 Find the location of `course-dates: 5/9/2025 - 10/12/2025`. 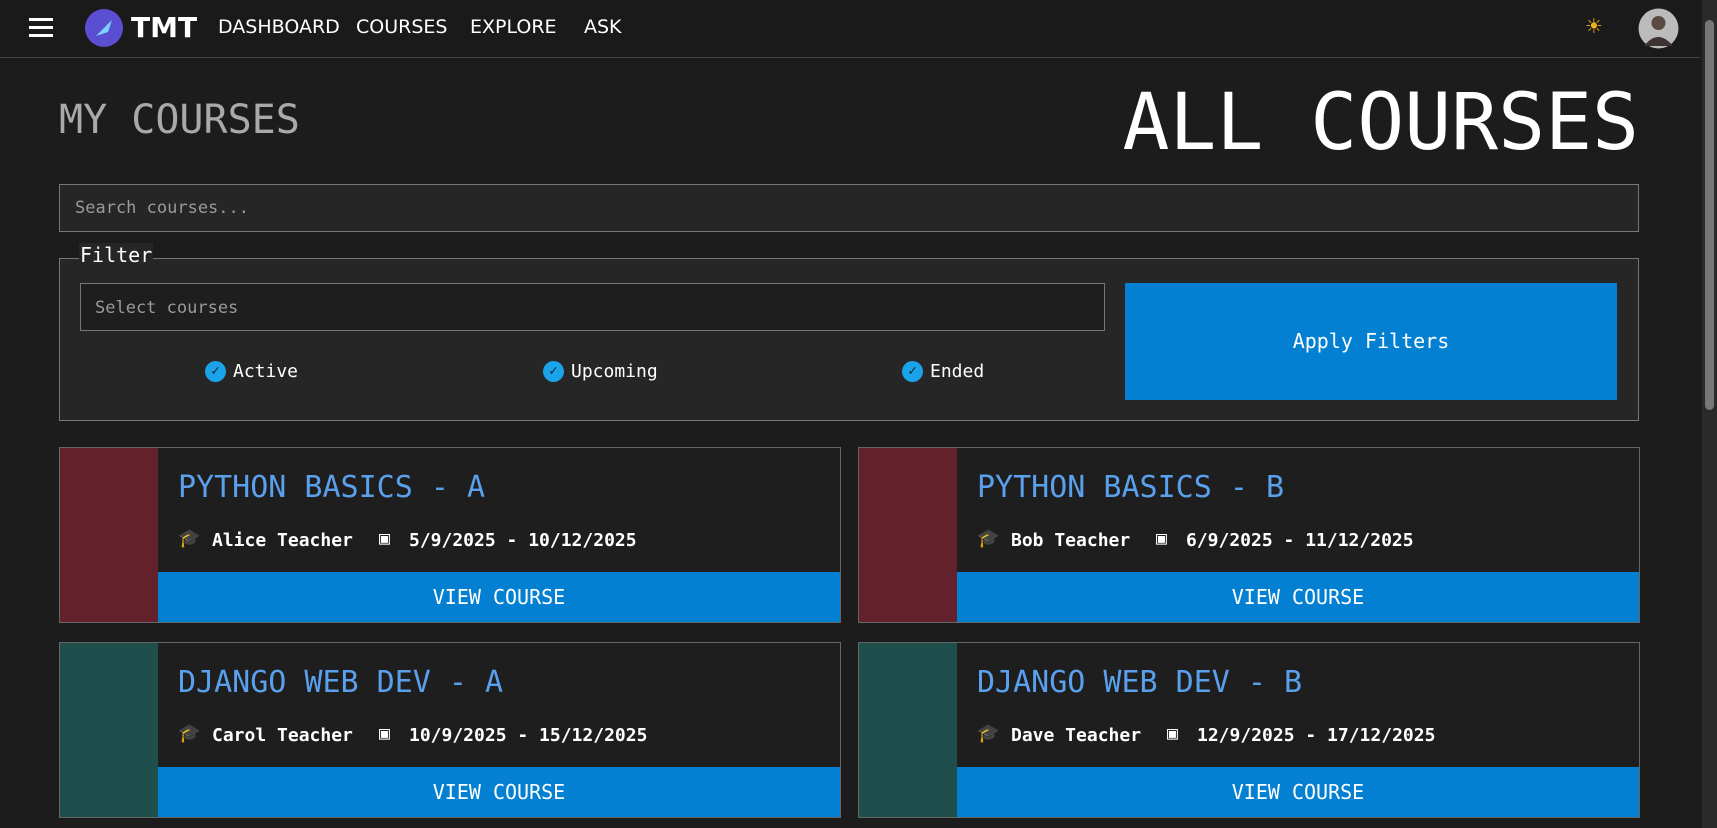

course-dates: 5/9/2025 - 10/12/2025 is located at coordinates (523, 540).